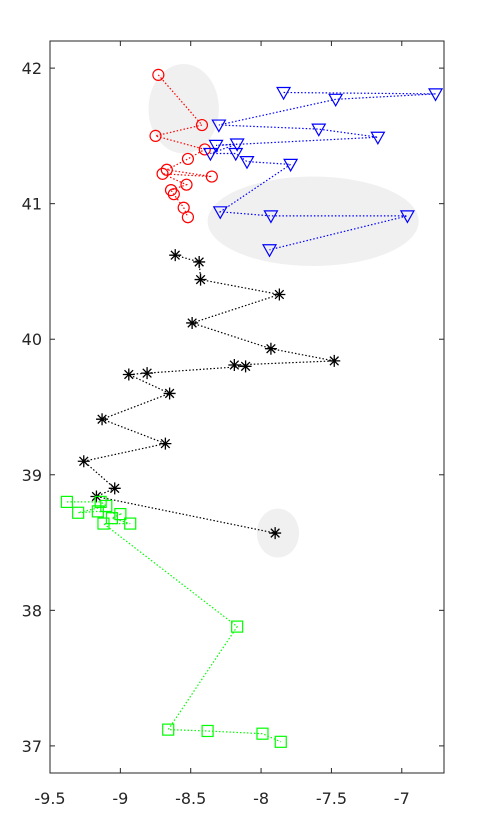 This screenshot has height=825, width=484. Describe the element at coordinates (261, 798) in the screenshot. I see `x-tick-label: -8` at that location.